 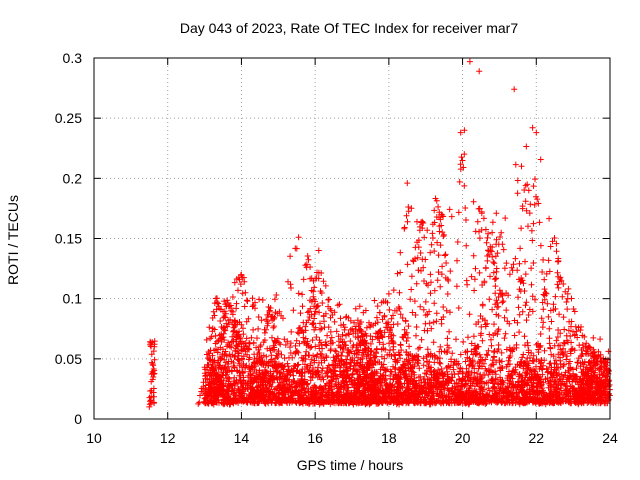 What do you see at coordinates (350, 465) in the screenshot?
I see `x-axis-title: GPS time / hours` at bounding box center [350, 465].